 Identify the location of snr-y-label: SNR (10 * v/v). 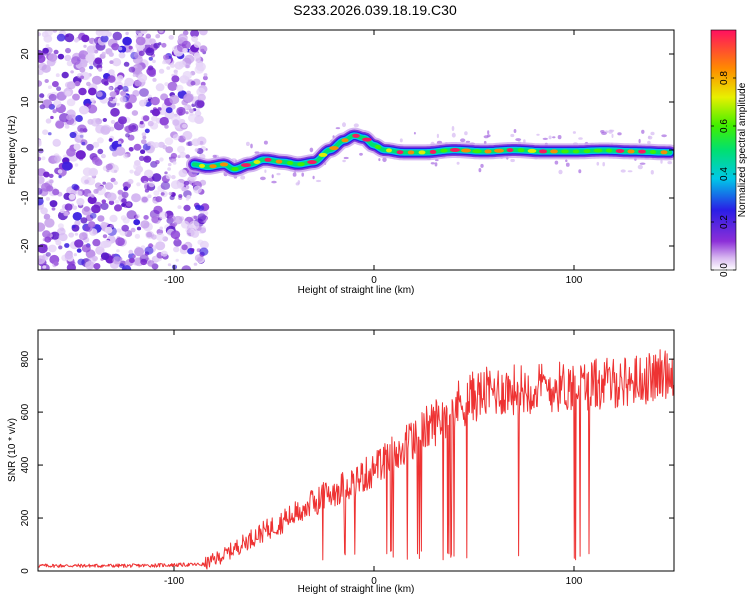
(12, 450).